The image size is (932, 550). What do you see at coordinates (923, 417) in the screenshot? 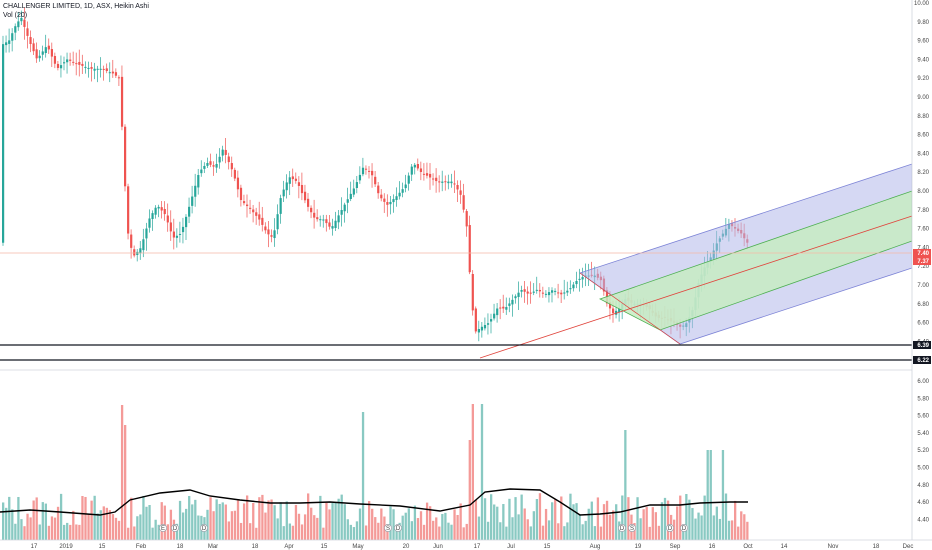
I see `price-tick-label: 5.60` at bounding box center [923, 417].